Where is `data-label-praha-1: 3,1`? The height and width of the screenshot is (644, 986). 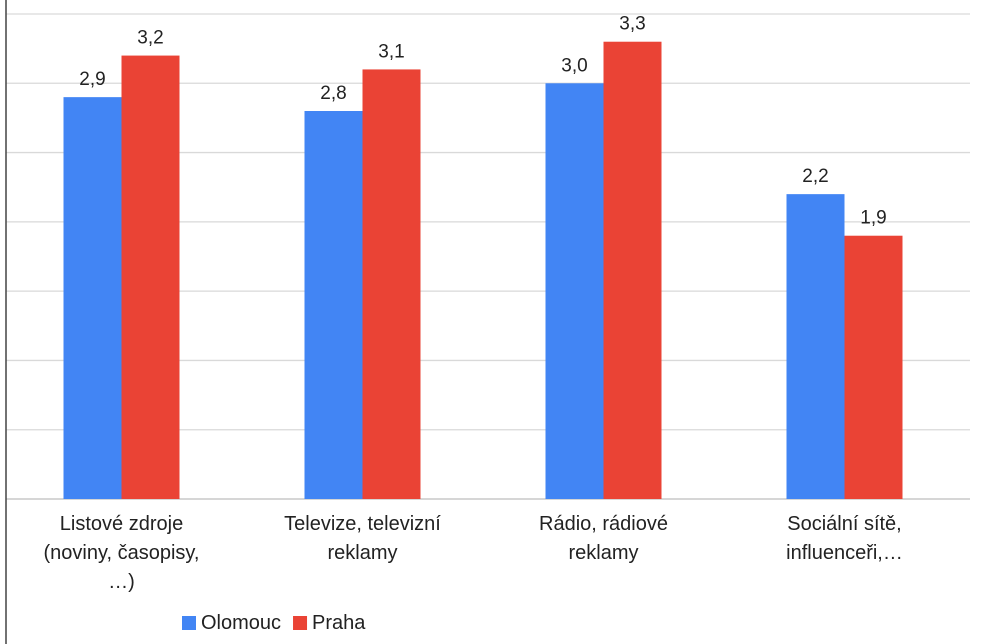
data-label-praha-1: 3,1 is located at coordinates (391, 51).